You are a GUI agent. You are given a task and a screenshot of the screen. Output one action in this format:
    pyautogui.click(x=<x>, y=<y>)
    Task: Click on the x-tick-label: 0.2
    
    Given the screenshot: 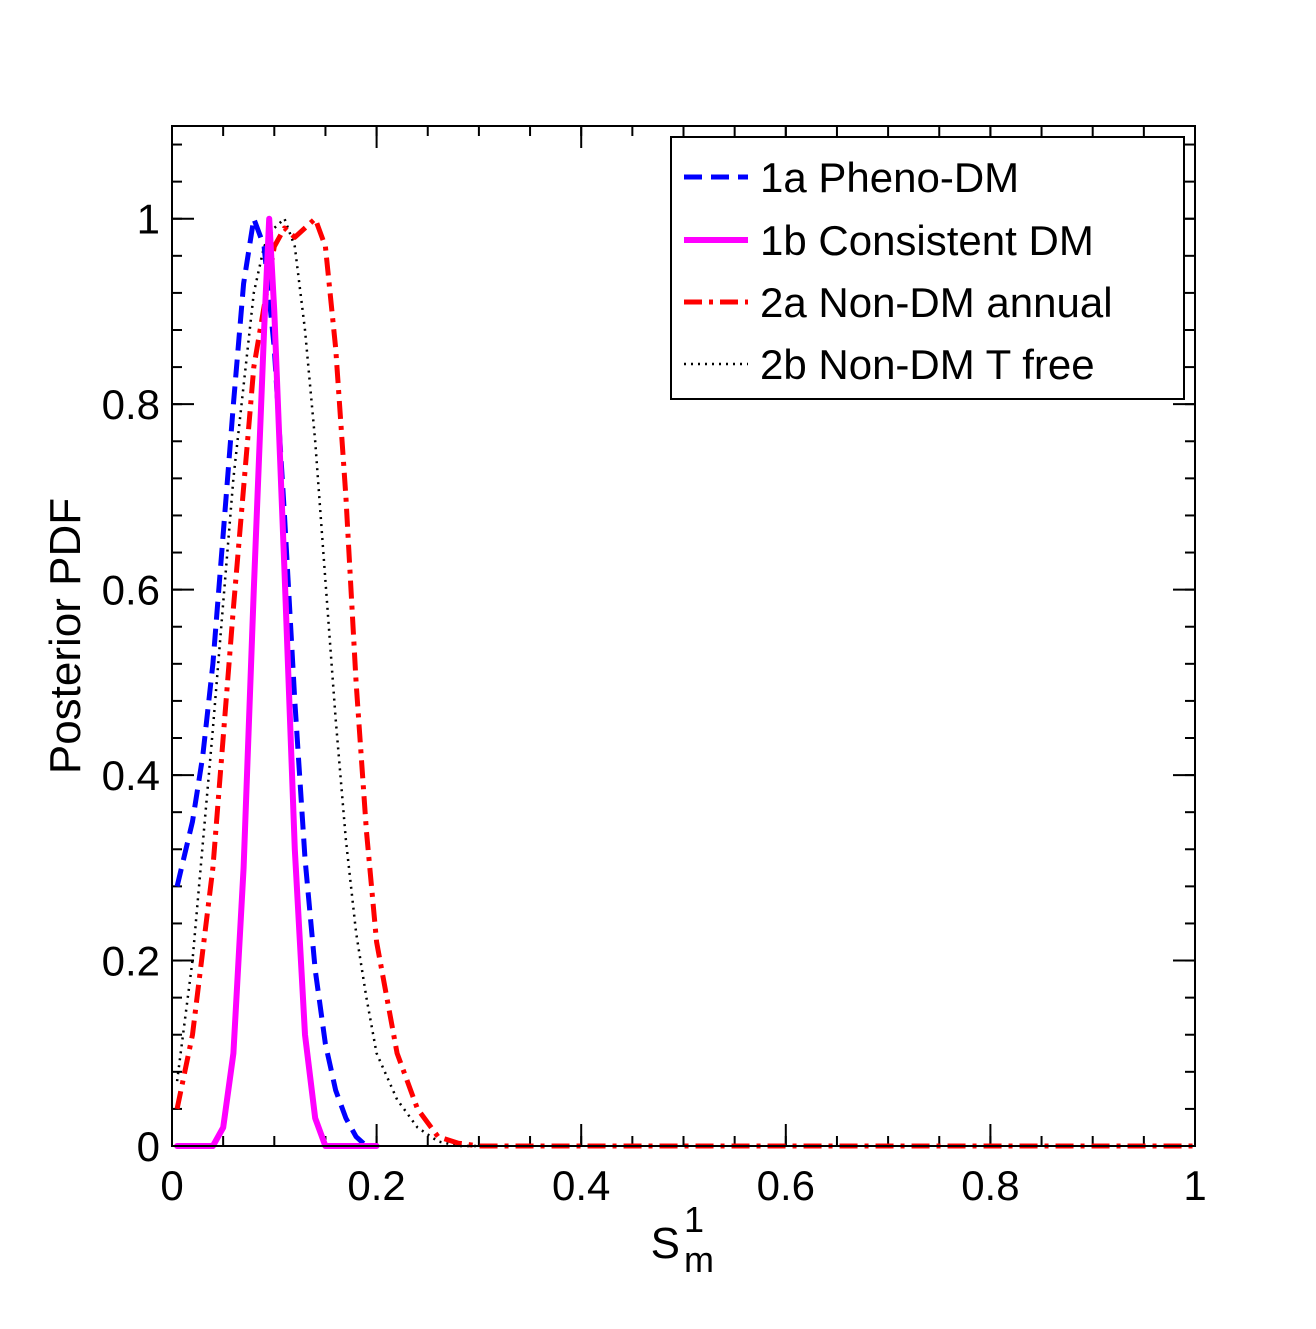 What is the action you would take?
    pyautogui.click(x=376, y=1185)
    